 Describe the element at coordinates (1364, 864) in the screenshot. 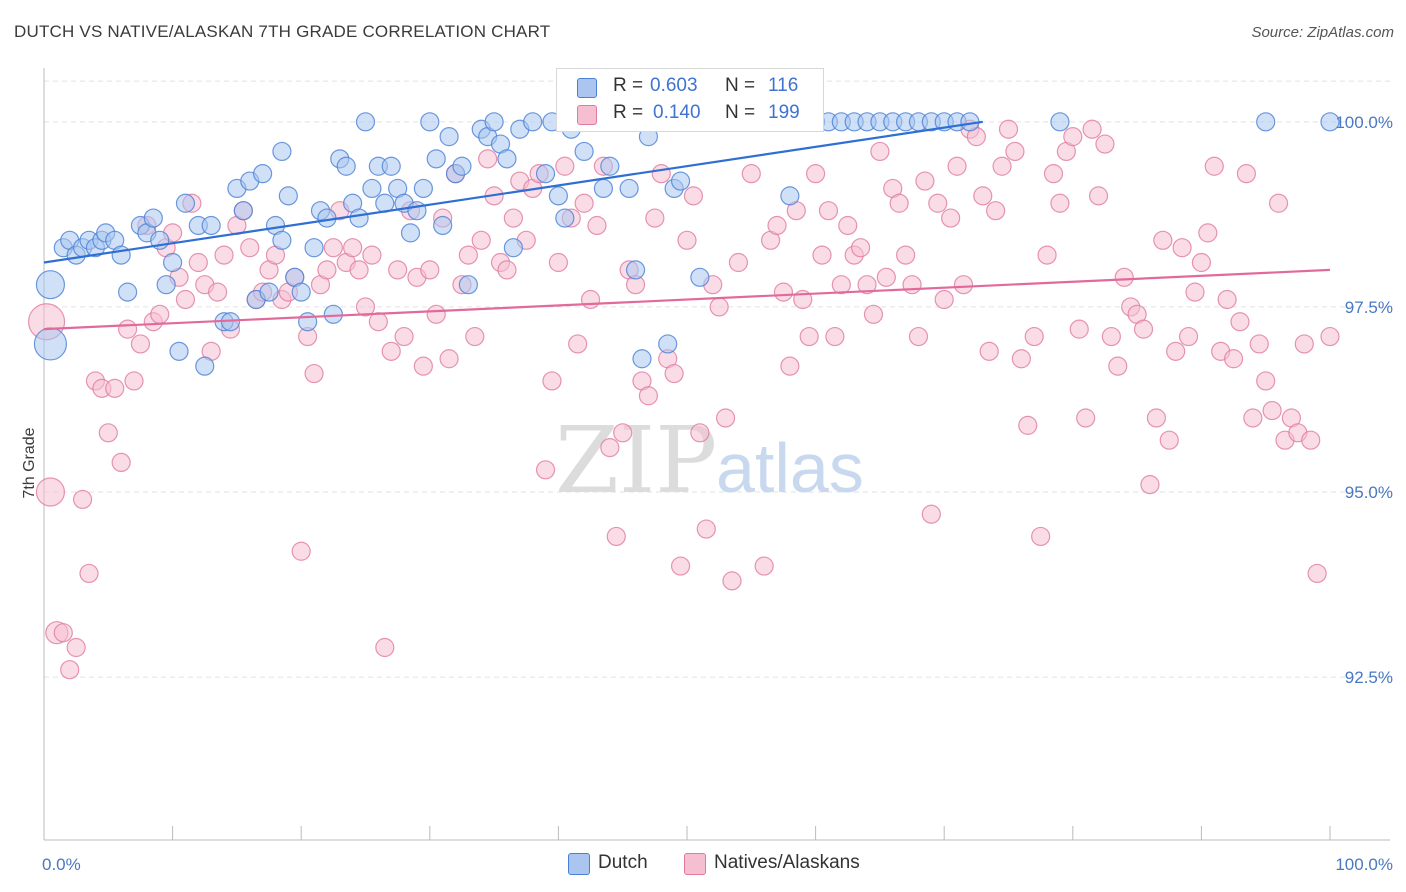

I see `x-tick-label: 100.0%` at that location.